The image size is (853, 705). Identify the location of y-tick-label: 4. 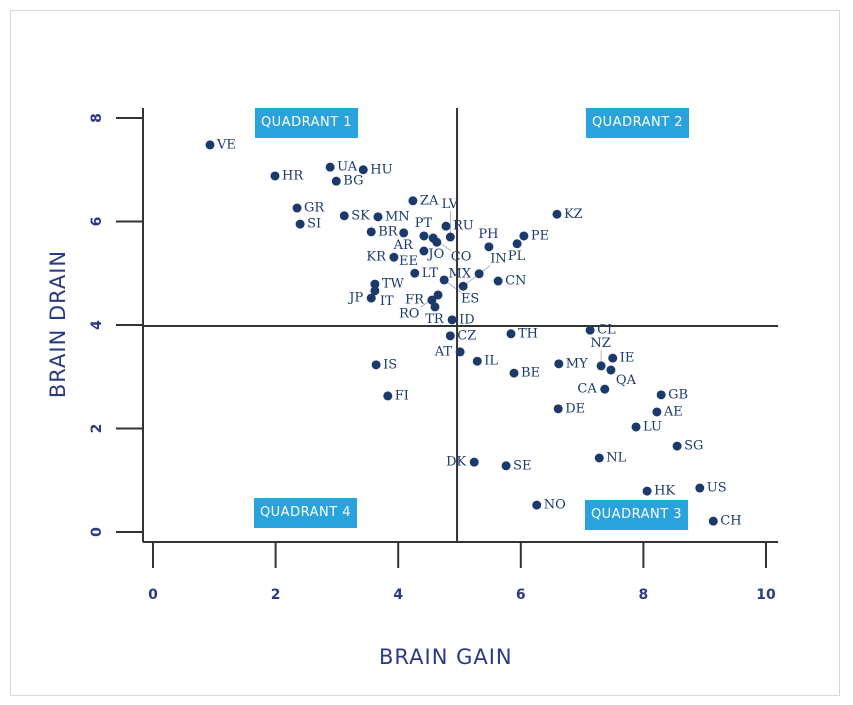
(97, 325).